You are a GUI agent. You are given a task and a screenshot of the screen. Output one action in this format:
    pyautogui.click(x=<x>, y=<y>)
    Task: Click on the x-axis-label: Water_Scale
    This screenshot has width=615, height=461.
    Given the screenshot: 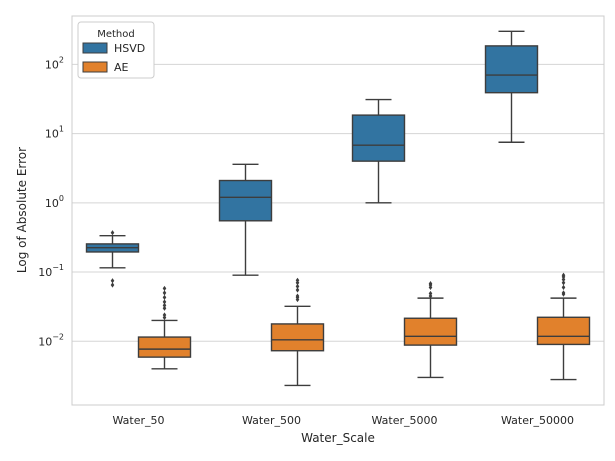 What is the action you would take?
    pyautogui.click(x=338, y=438)
    